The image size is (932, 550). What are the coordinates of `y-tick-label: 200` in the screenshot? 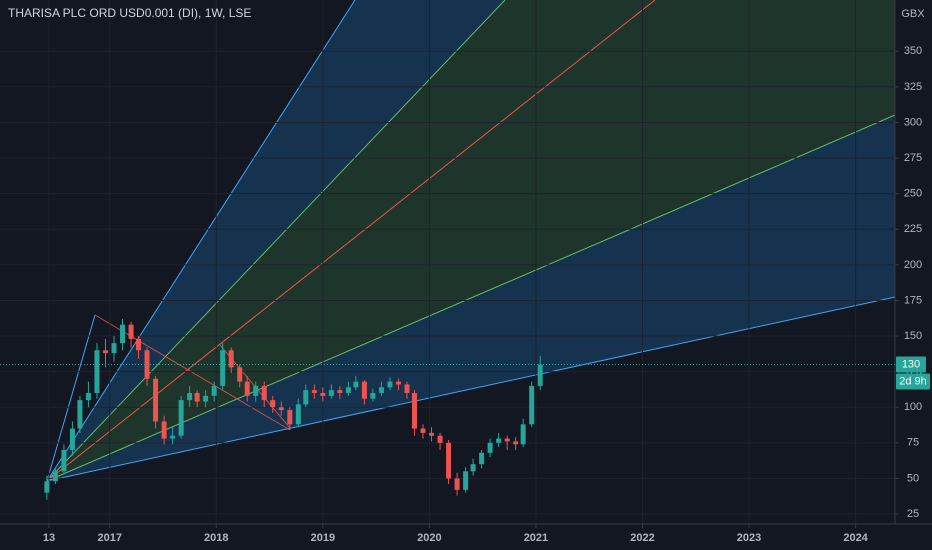 It's located at (913, 265).